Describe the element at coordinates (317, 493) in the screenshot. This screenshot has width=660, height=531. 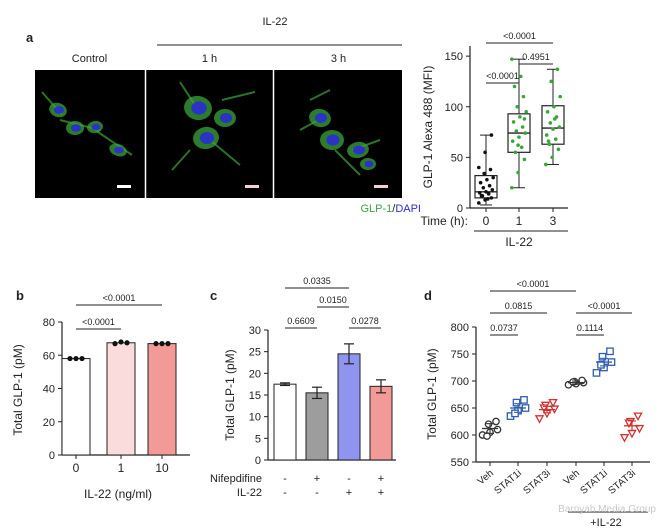
I see `panel-c-il22-sign: -` at that location.